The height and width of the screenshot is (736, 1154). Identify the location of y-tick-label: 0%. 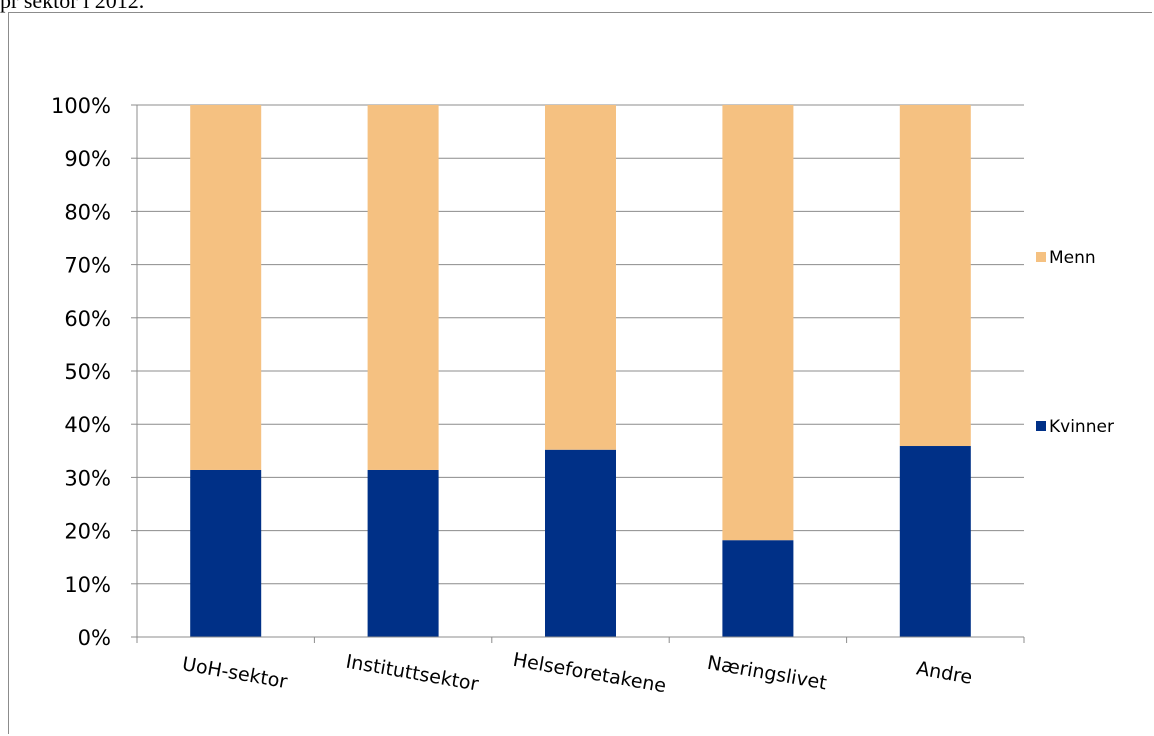
(94, 638).